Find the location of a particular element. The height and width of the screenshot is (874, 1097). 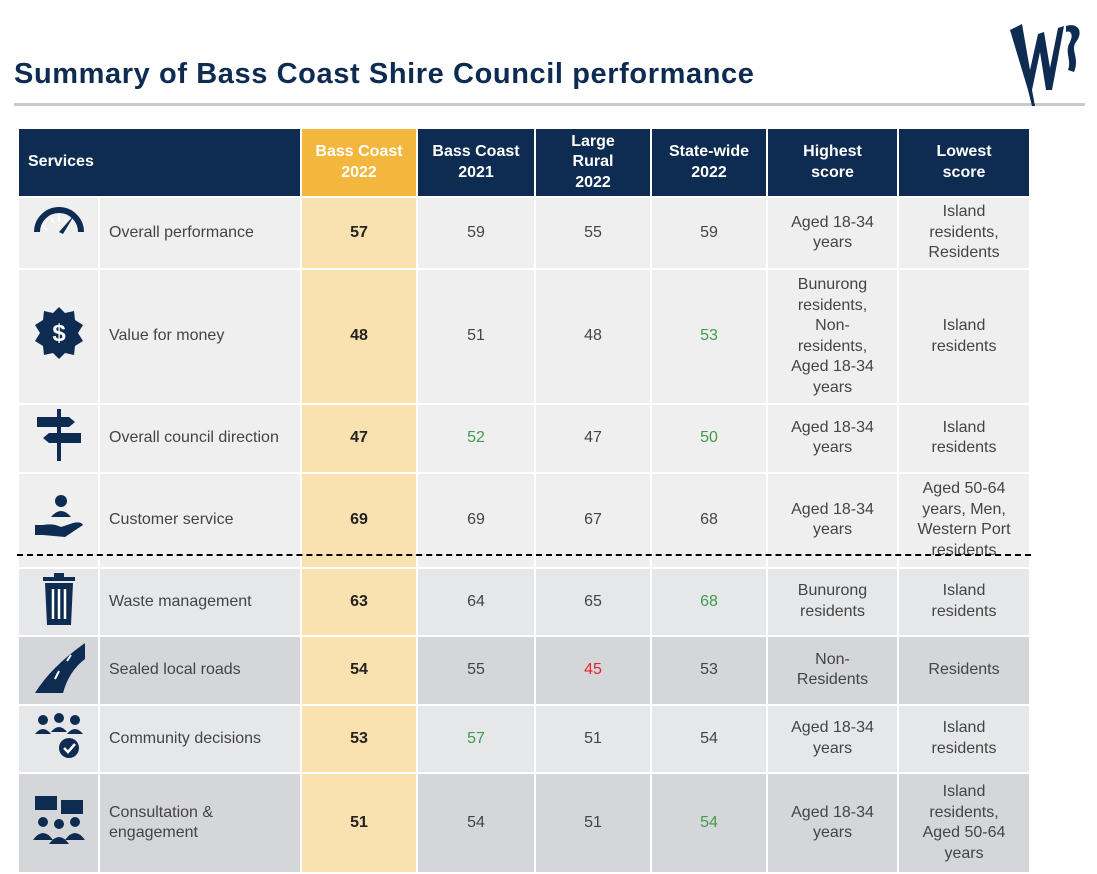

column-header: Large Rural 2022 is located at coordinates (593, 162).